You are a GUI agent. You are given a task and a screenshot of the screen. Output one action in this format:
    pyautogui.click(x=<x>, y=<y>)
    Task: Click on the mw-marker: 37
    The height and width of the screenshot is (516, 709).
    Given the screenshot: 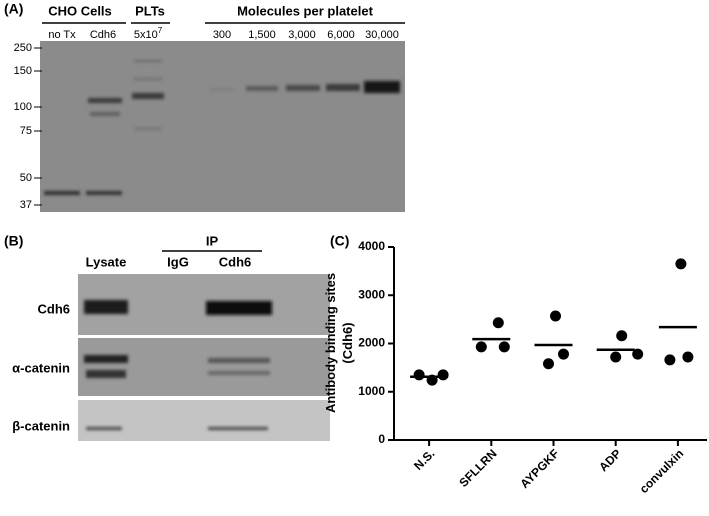 What is the action you would take?
    pyautogui.click(x=26, y=205)
    